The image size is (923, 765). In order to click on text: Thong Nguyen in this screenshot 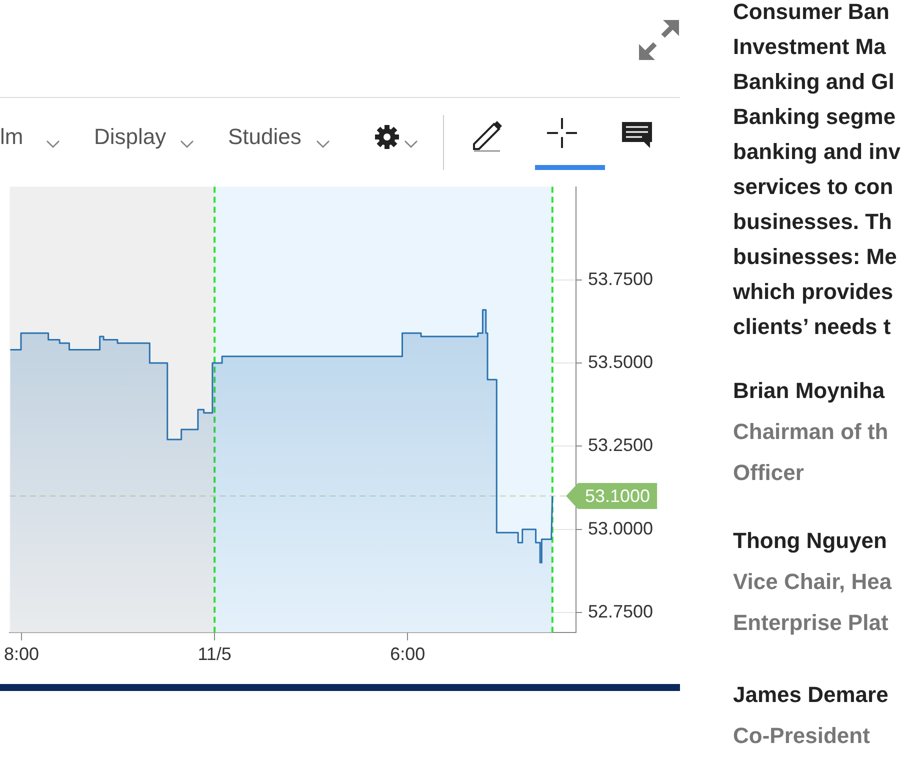, I will do `click(810, 541)`.